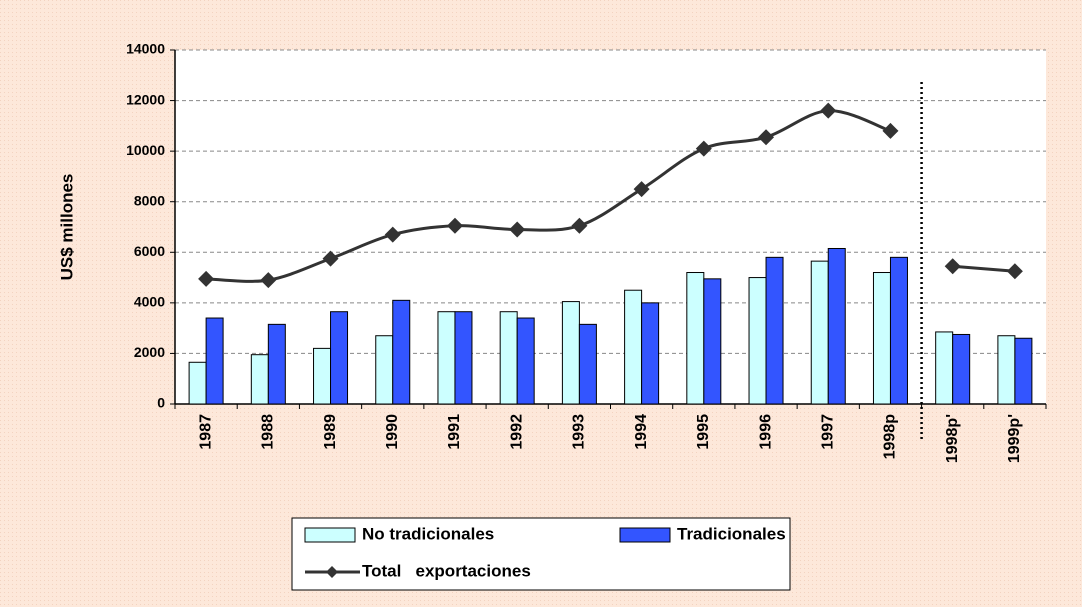 The image size is (1082, 607). I want to click on legend-label: Total exportaciones, so click(446, 570).